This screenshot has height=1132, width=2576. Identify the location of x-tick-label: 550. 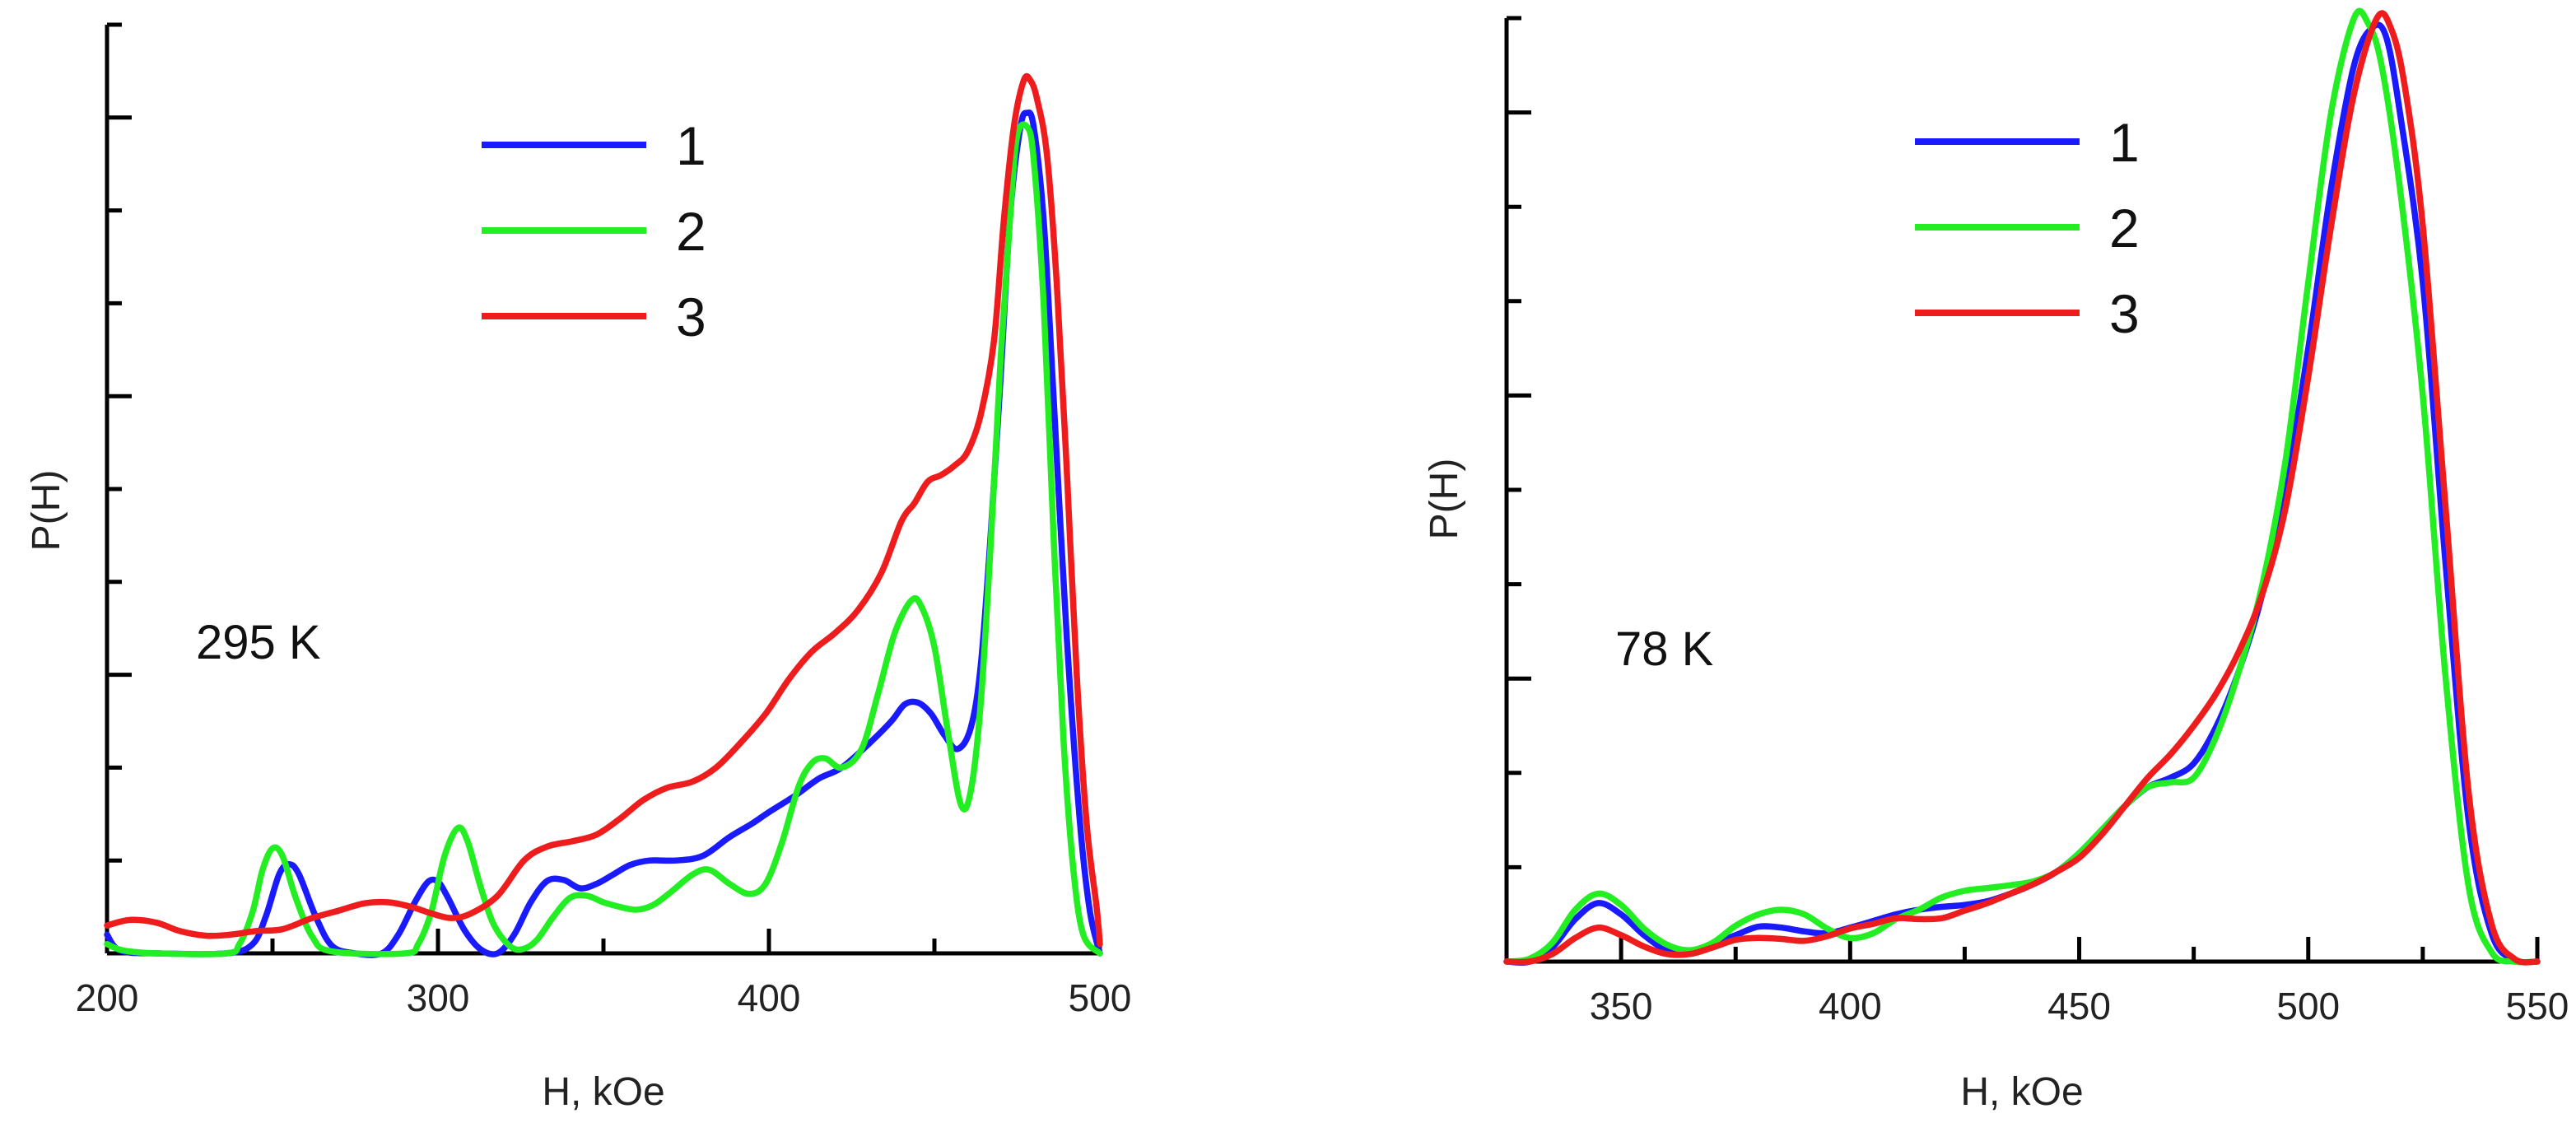
(2537, 1006).